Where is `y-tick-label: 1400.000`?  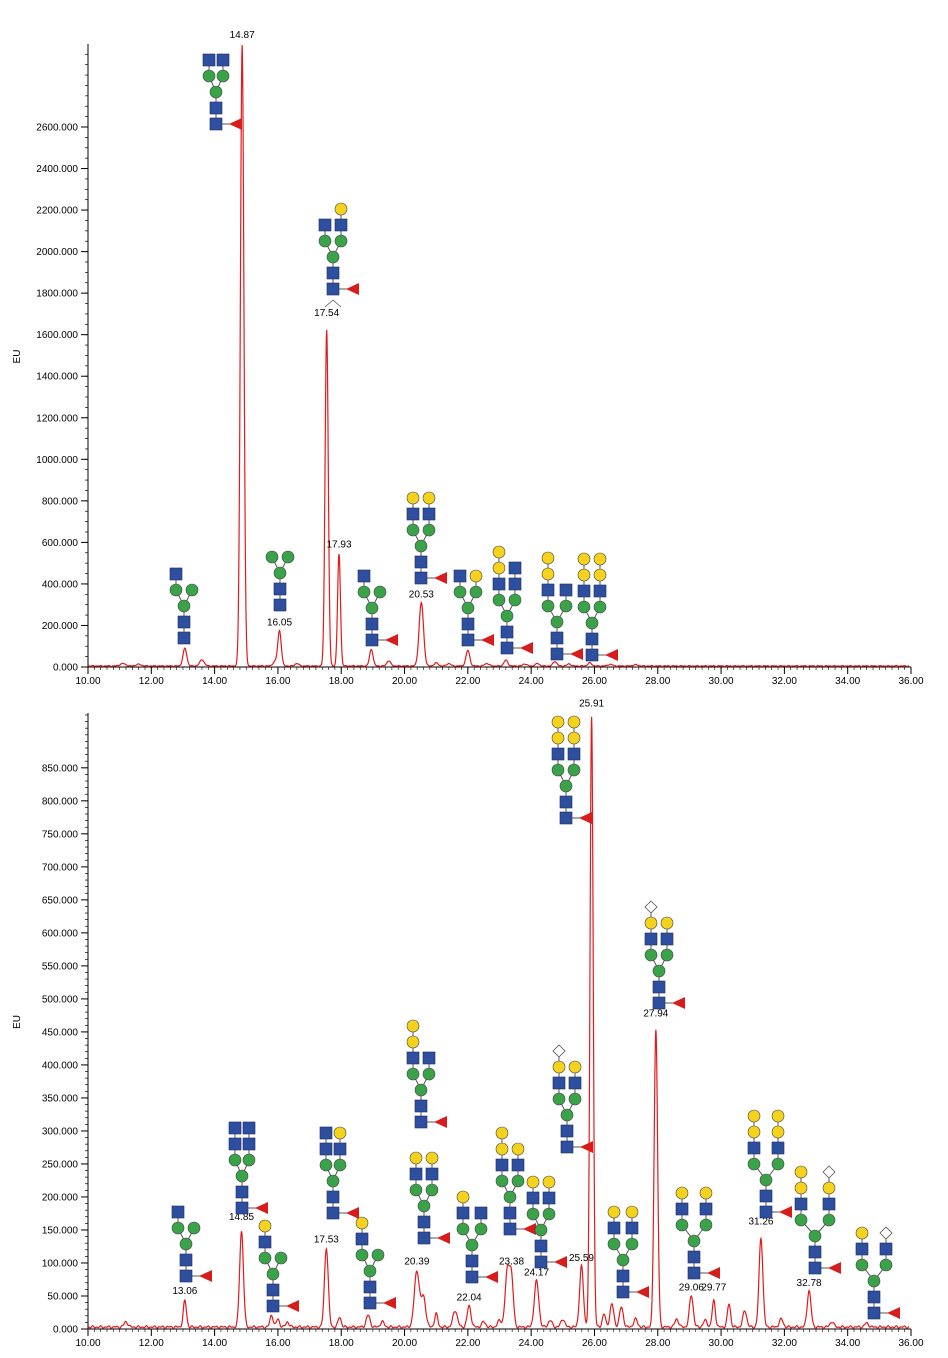
y-tick-label: 1400.000 is located at coordinates (57, 377).